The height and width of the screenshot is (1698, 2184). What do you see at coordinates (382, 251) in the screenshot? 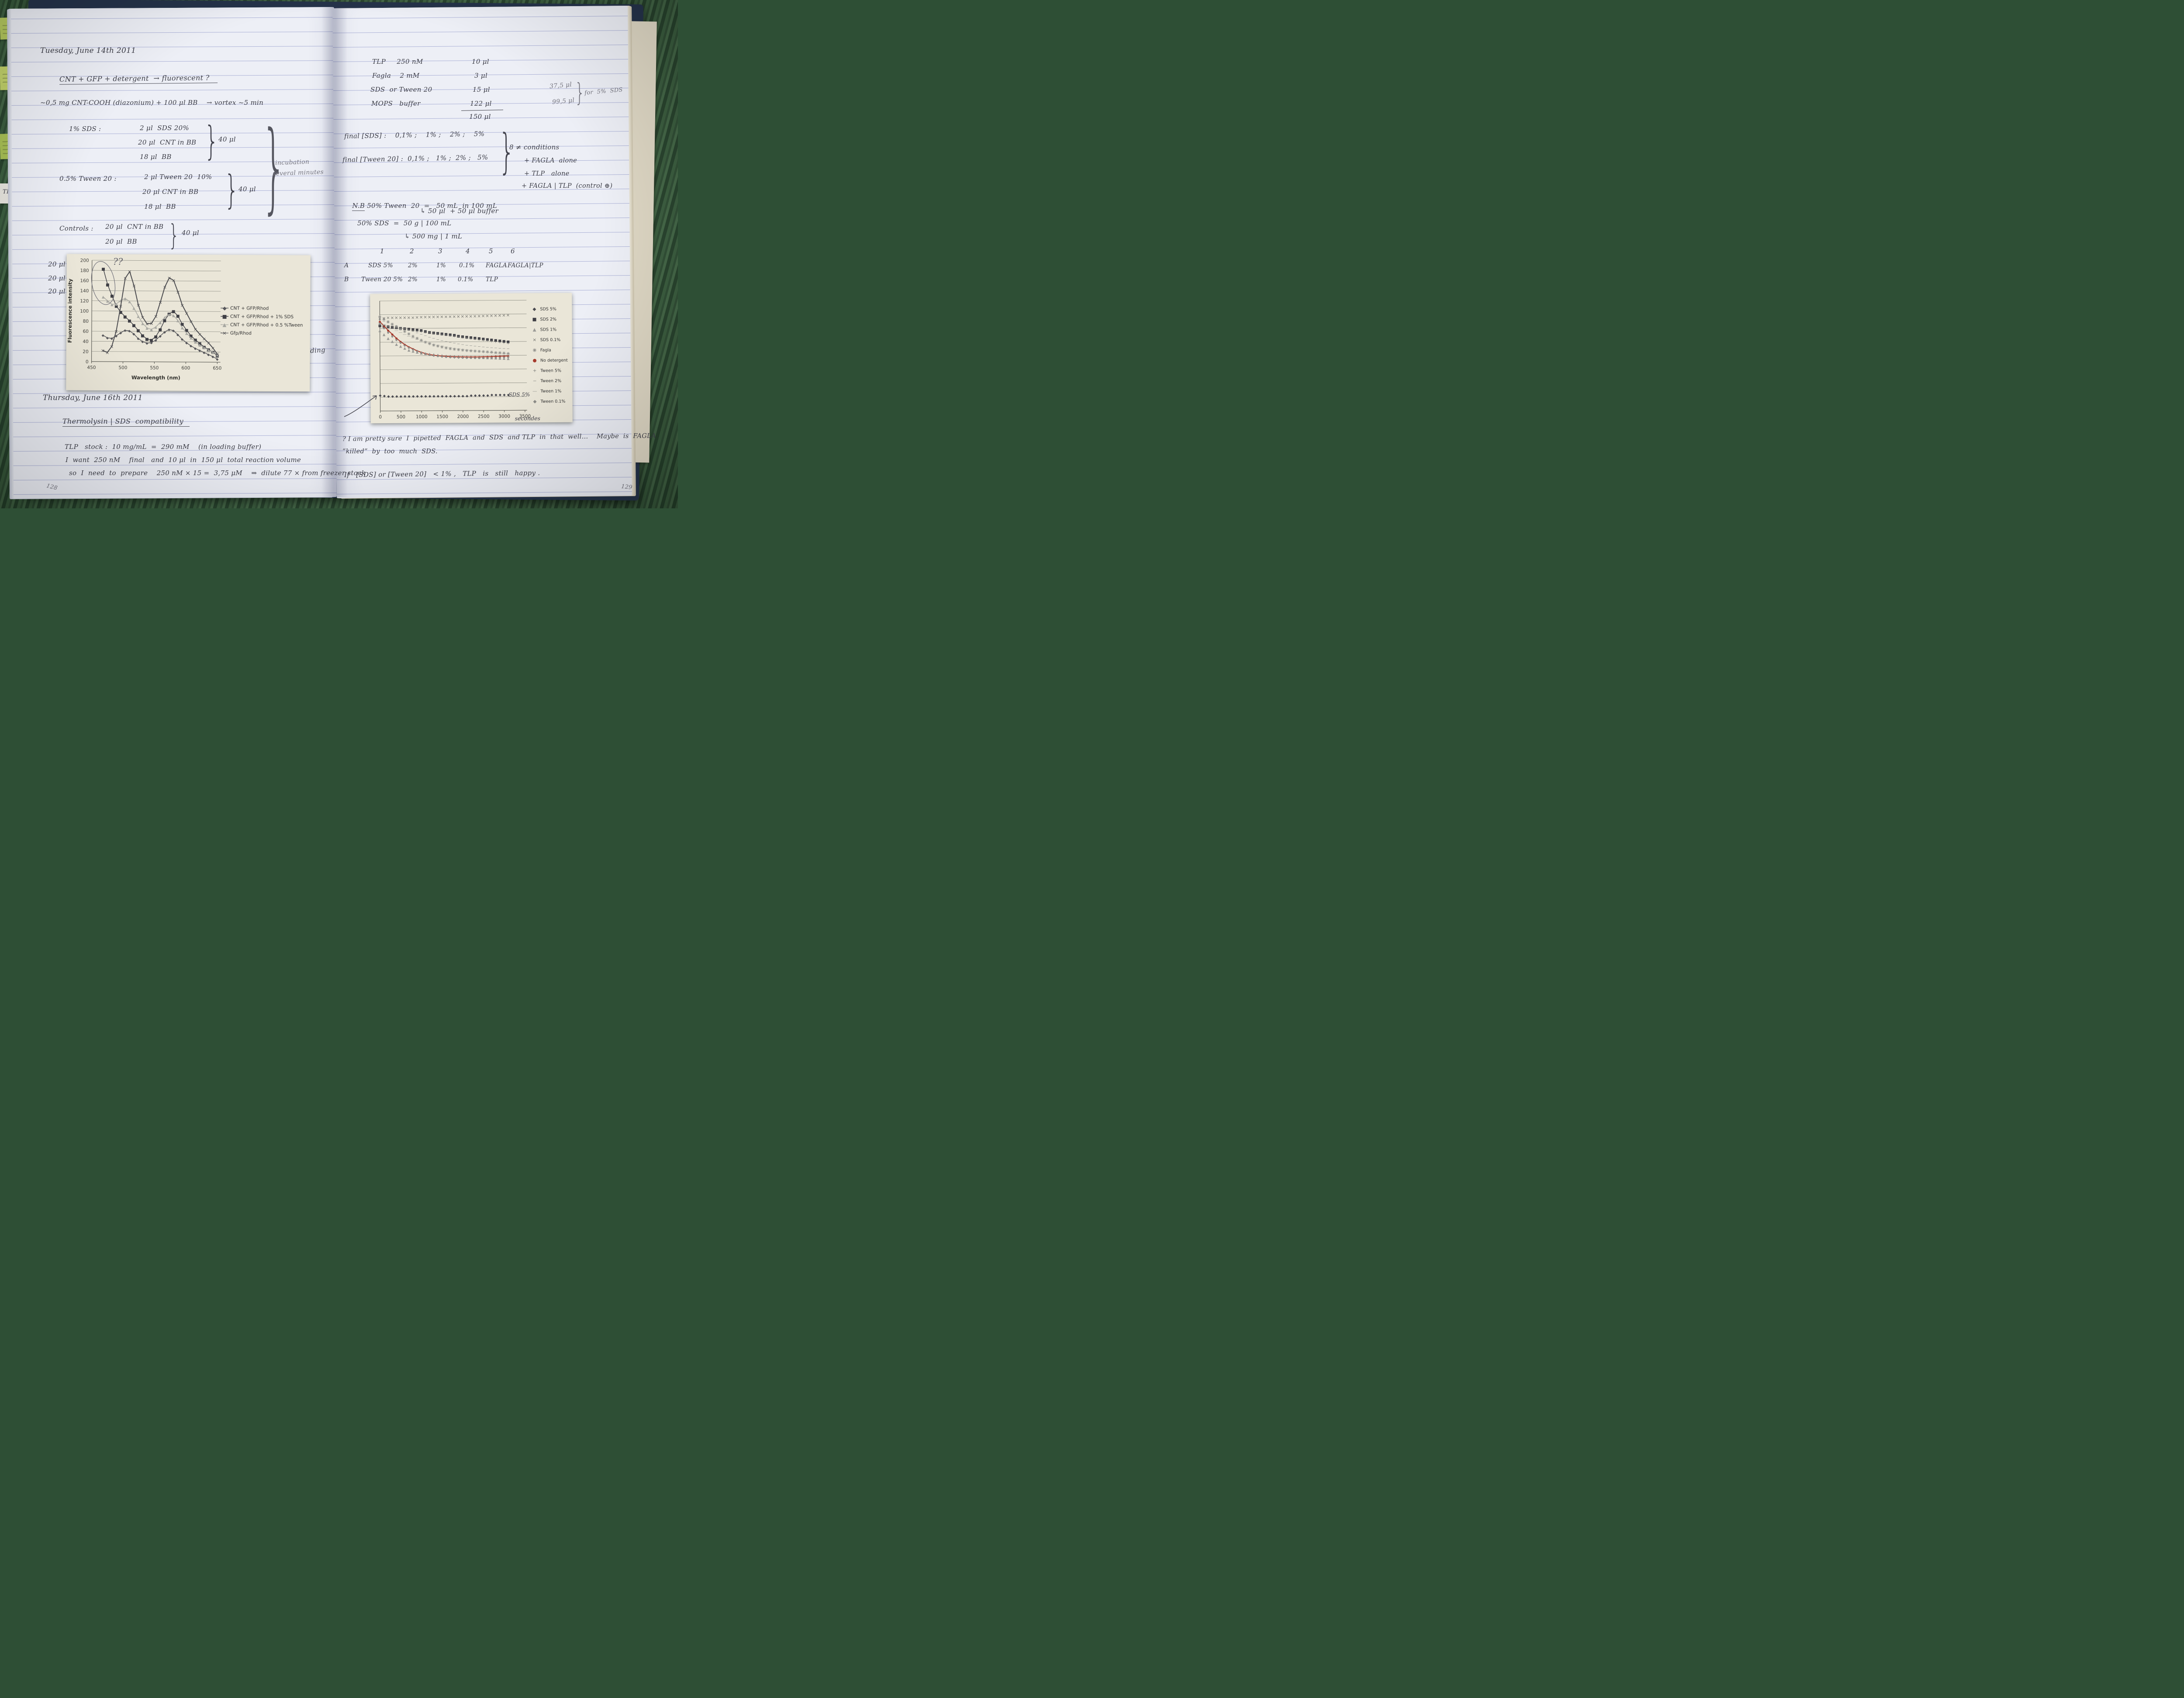
I see `plate-col-1: 1` at bounding box center [382, 251].